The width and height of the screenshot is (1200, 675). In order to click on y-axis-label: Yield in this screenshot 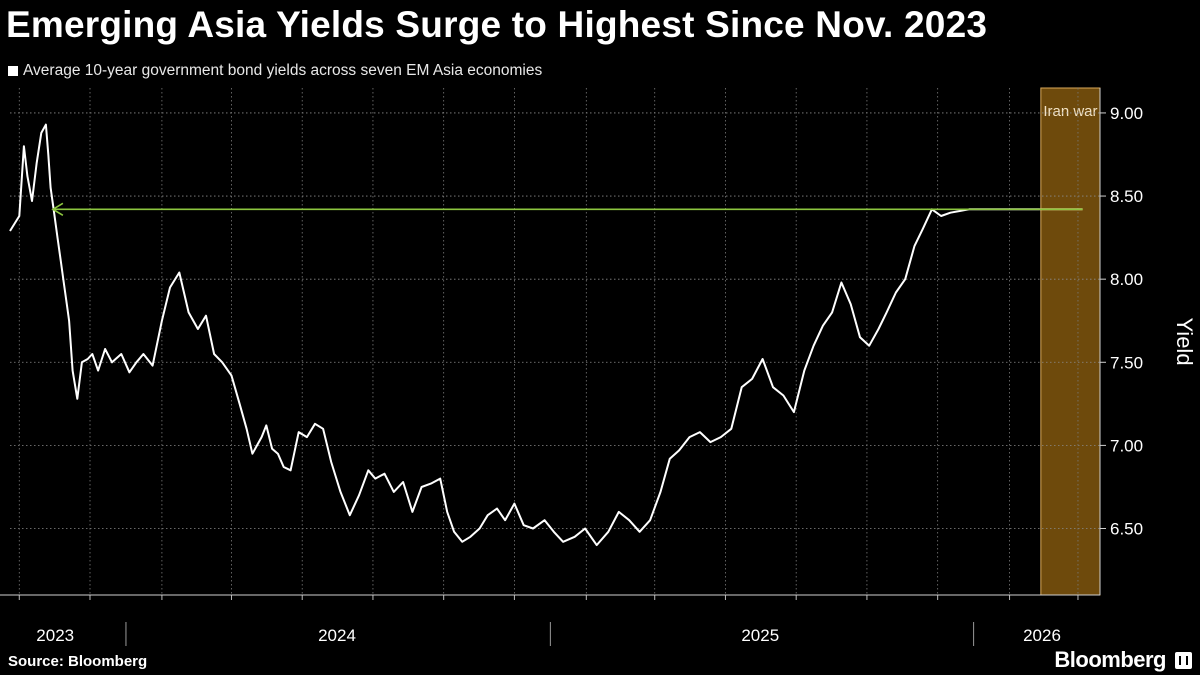, I will do `click(1184, 341)`.